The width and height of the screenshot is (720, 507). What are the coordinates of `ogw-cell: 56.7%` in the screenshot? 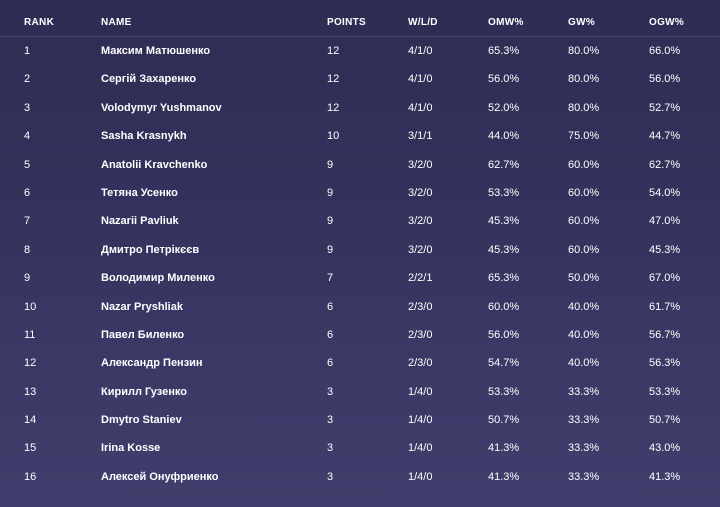 It's located at (665, 334).